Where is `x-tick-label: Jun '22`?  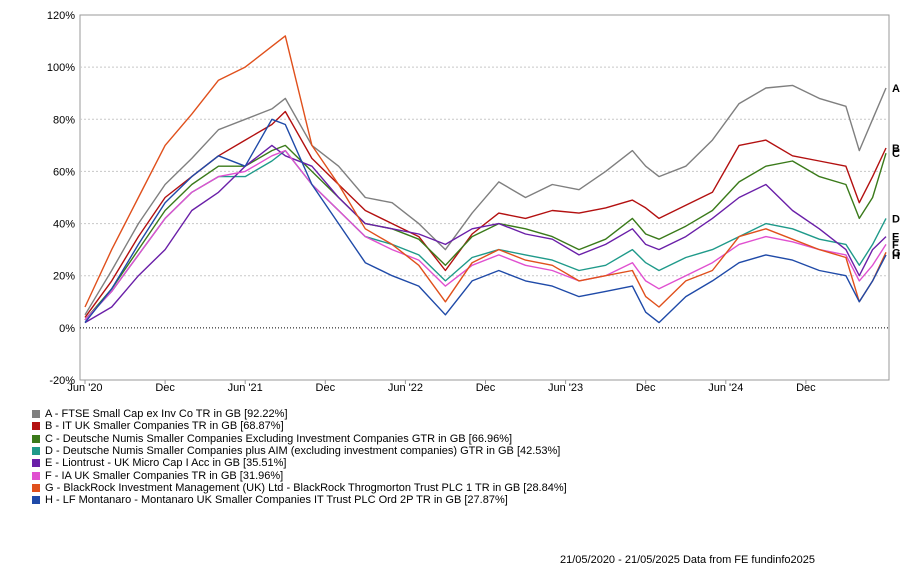 x-tick-label: Jun '22 is located at coordinates (405, 388).